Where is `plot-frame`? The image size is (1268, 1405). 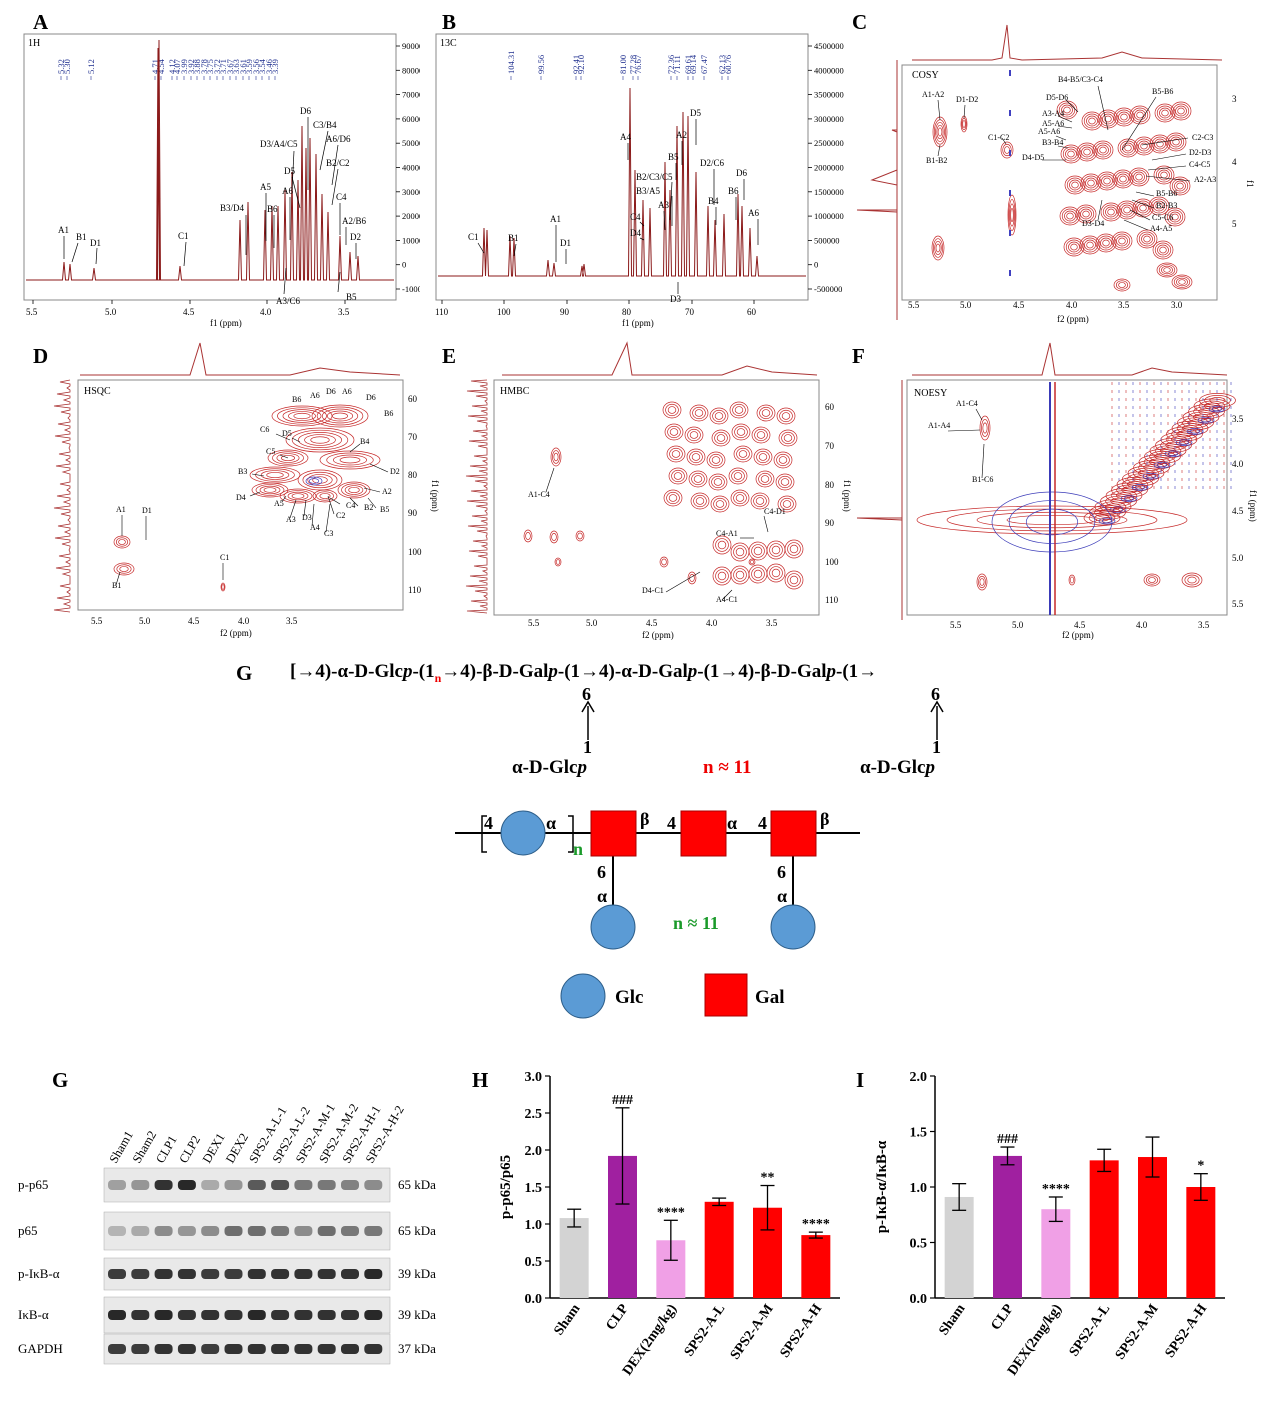
plot-frame is located at coordinates (656, 497).